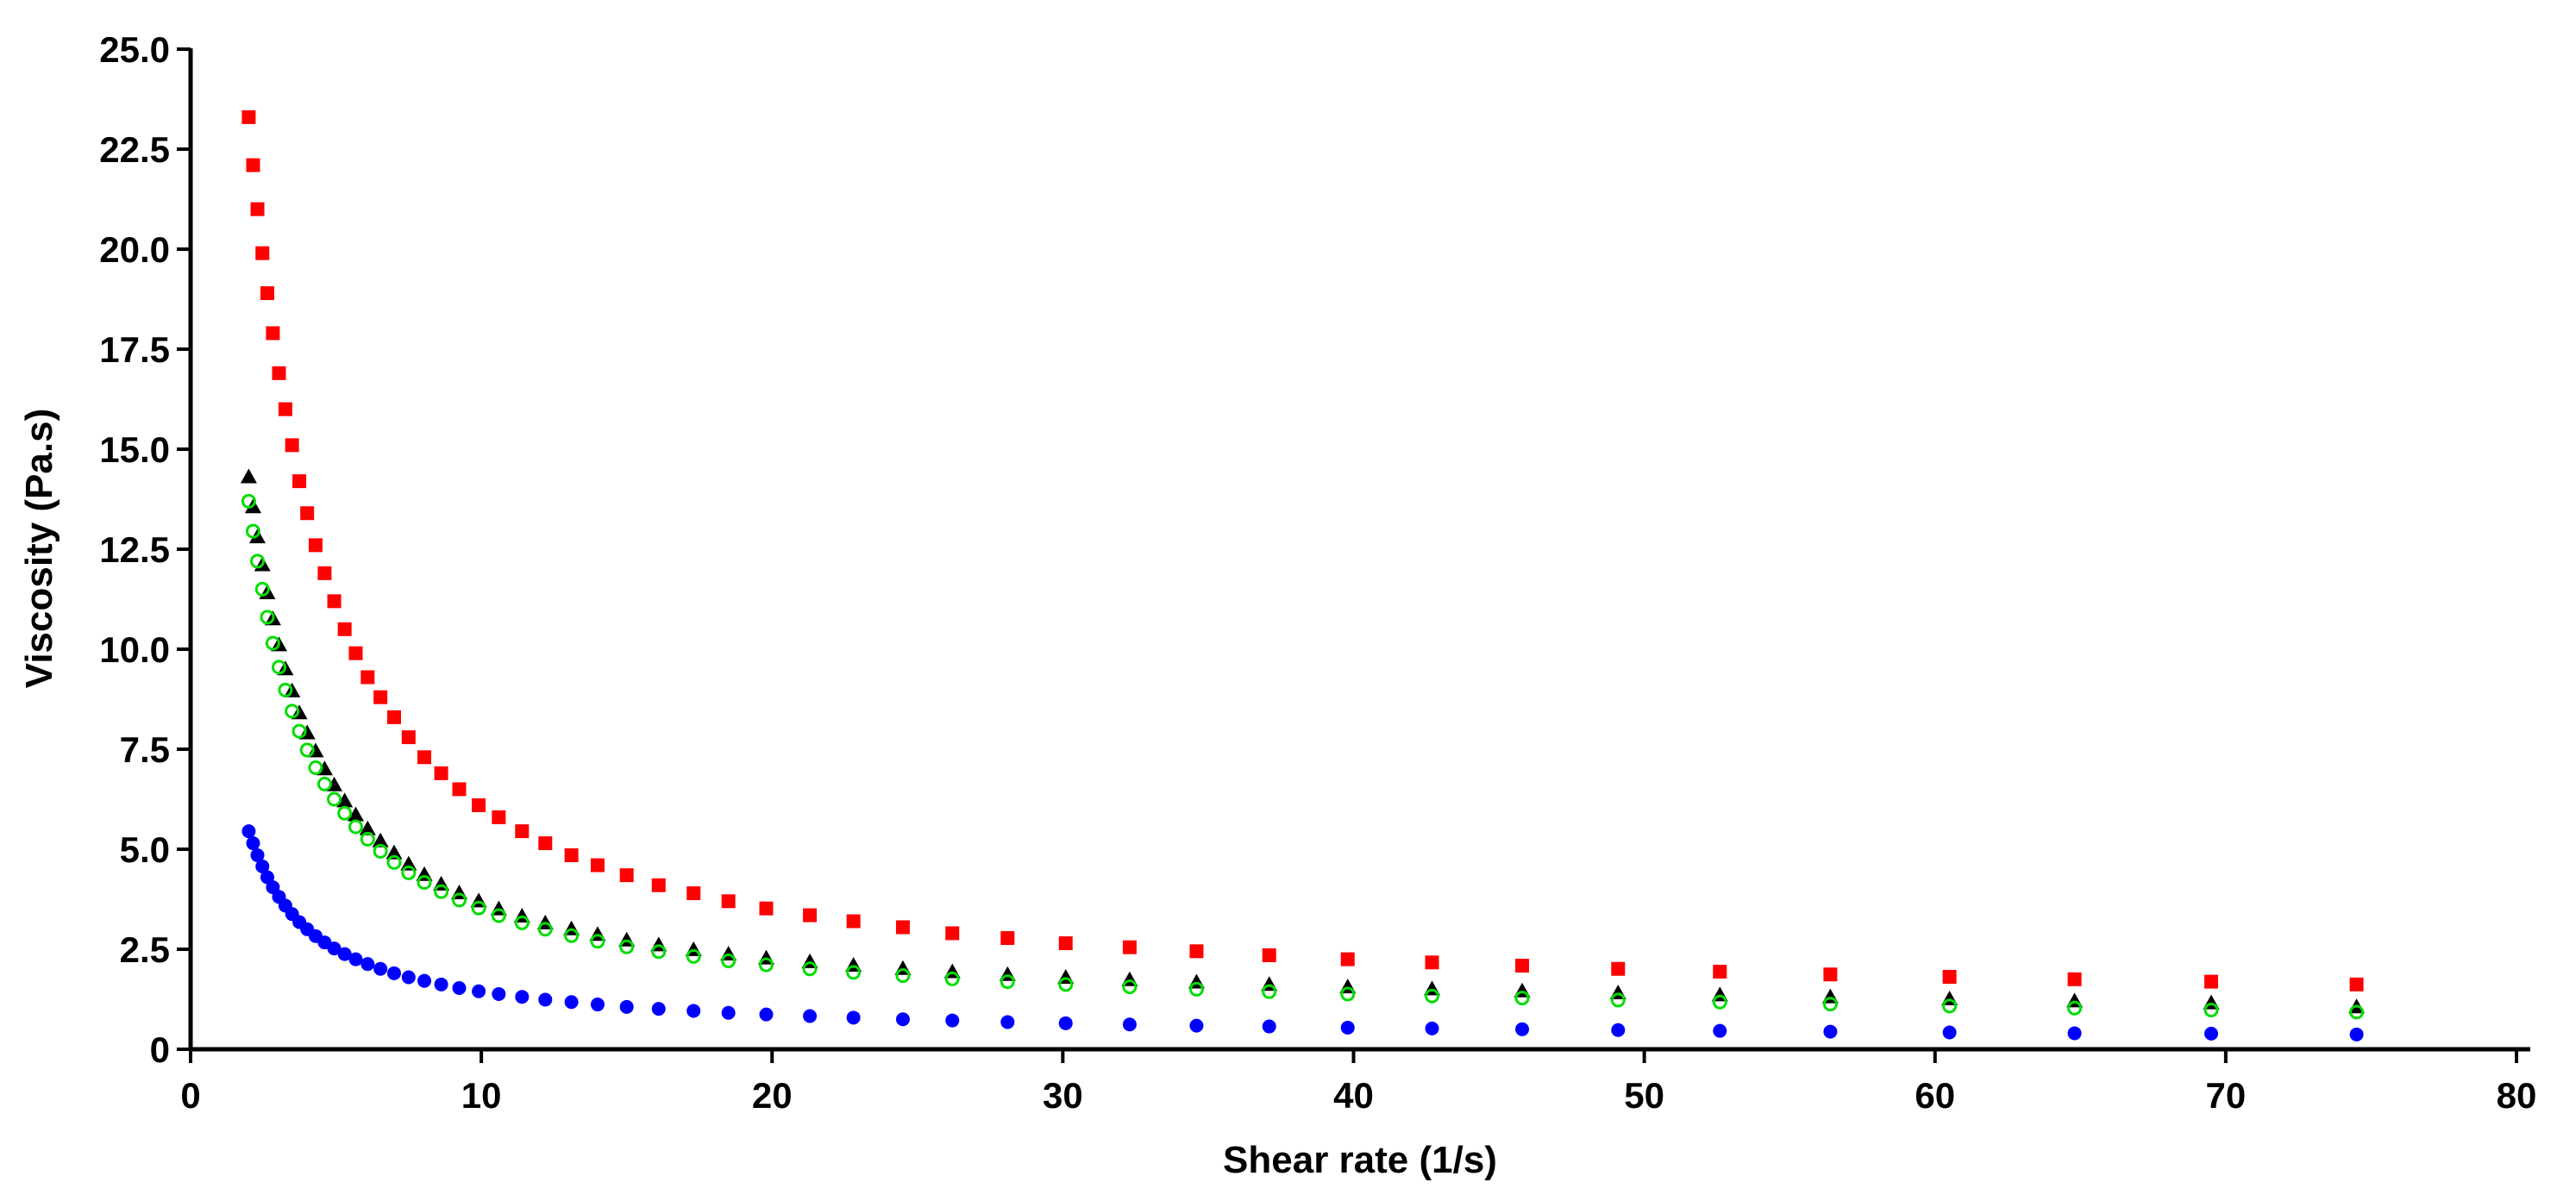 This screenshot has height=1201, width=2576. I want to click on y-axis-title: Viscosity (Pa.s), so click(39, 548).